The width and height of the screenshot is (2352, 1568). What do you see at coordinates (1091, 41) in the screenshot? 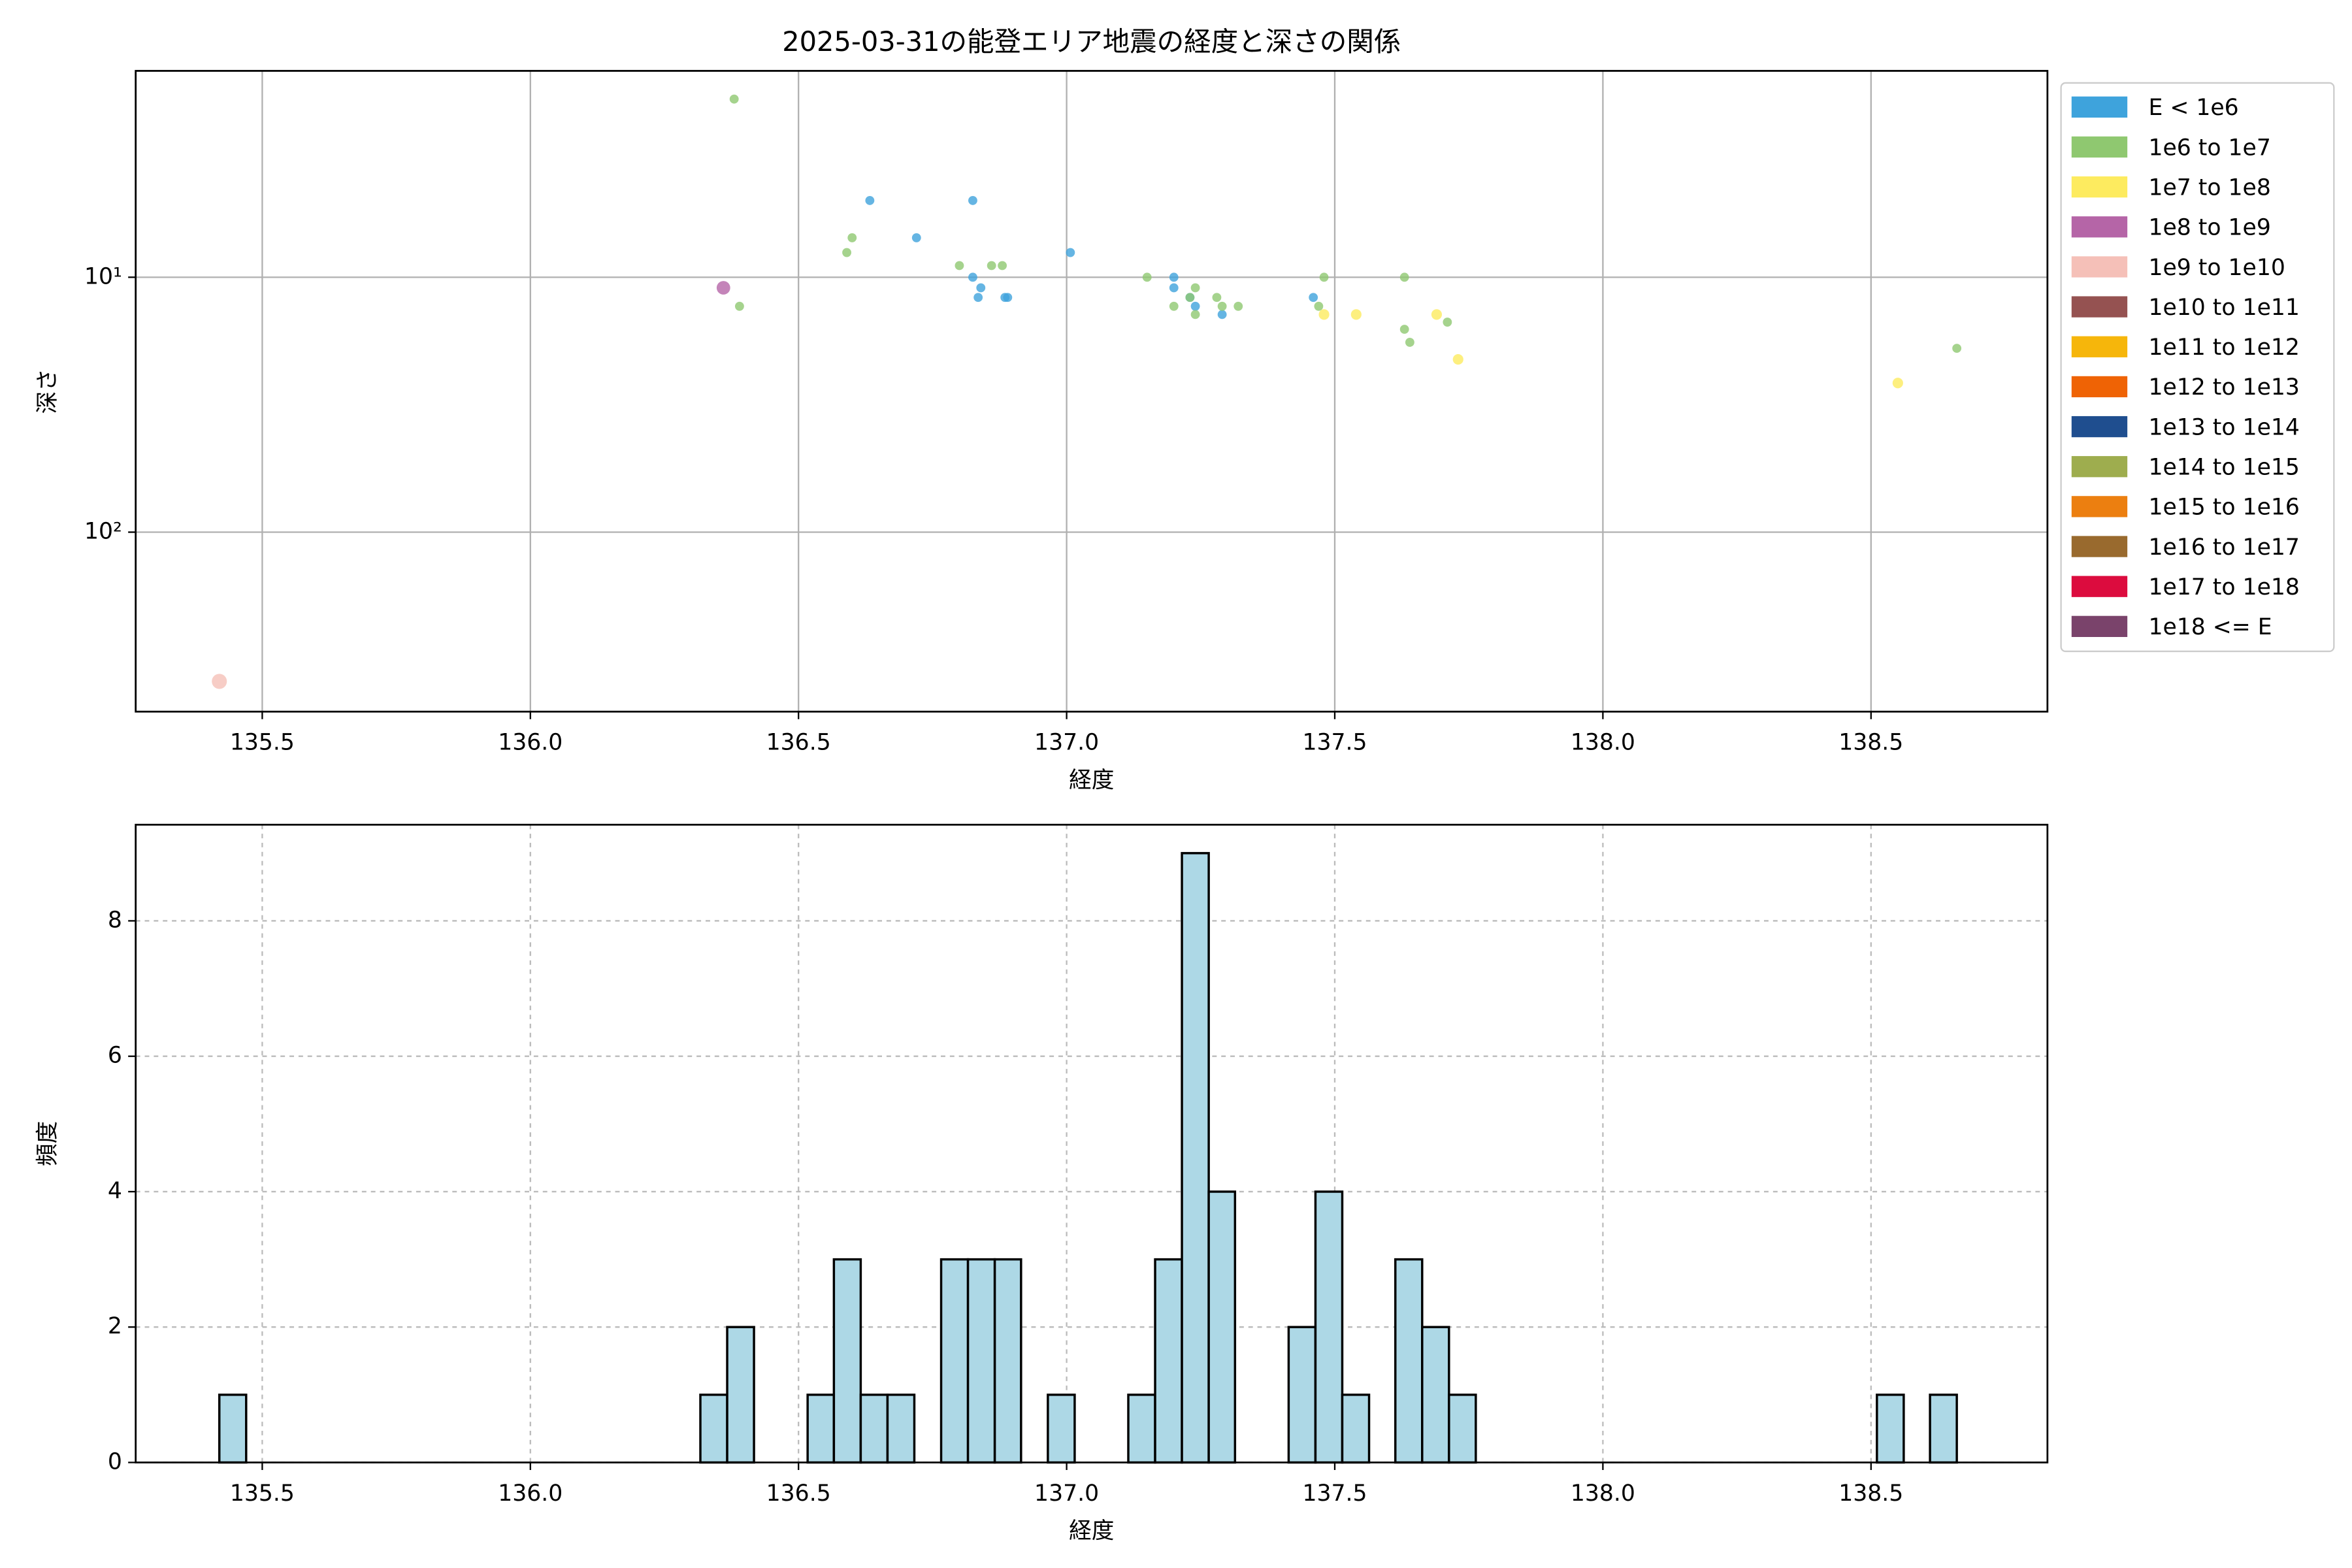
I see `chart-title: 2025-03-31の能登エリア地震の経度と深さの関係` at bounding box center [1091, 41].